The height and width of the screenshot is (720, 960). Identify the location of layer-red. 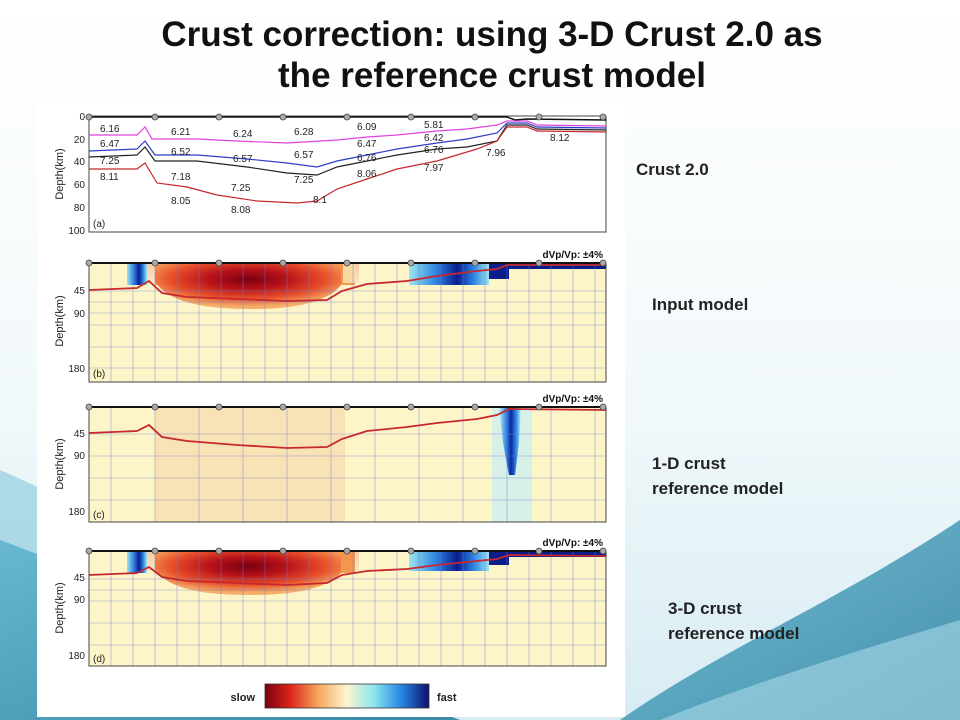
(348, 165).